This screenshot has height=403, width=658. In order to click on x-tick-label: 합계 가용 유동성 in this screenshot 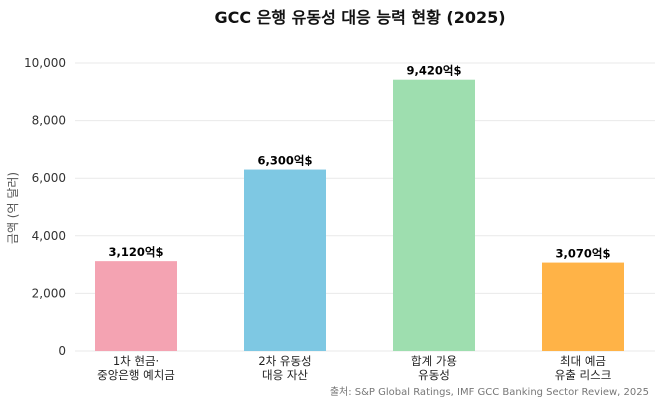, I will do `click(434, 368)`.